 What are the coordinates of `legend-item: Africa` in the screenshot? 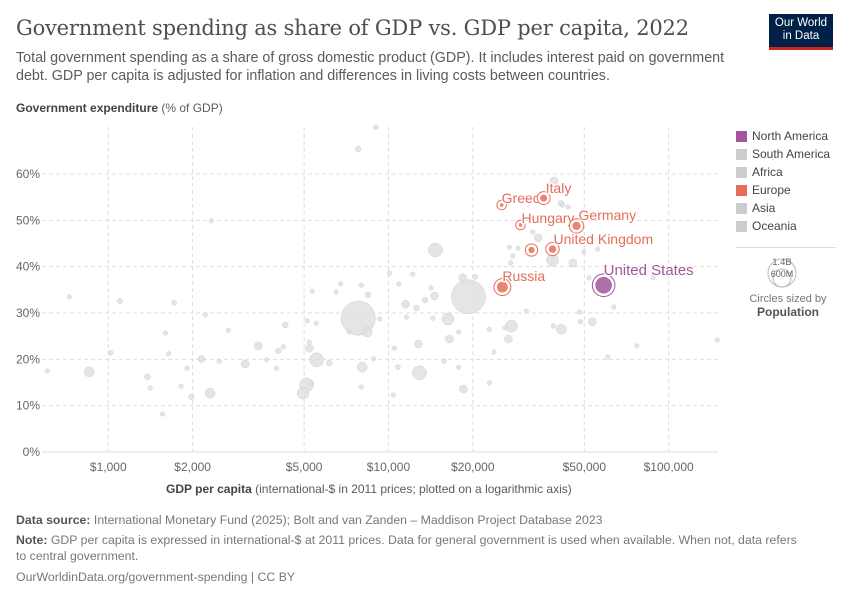 It's located at (788, 172).